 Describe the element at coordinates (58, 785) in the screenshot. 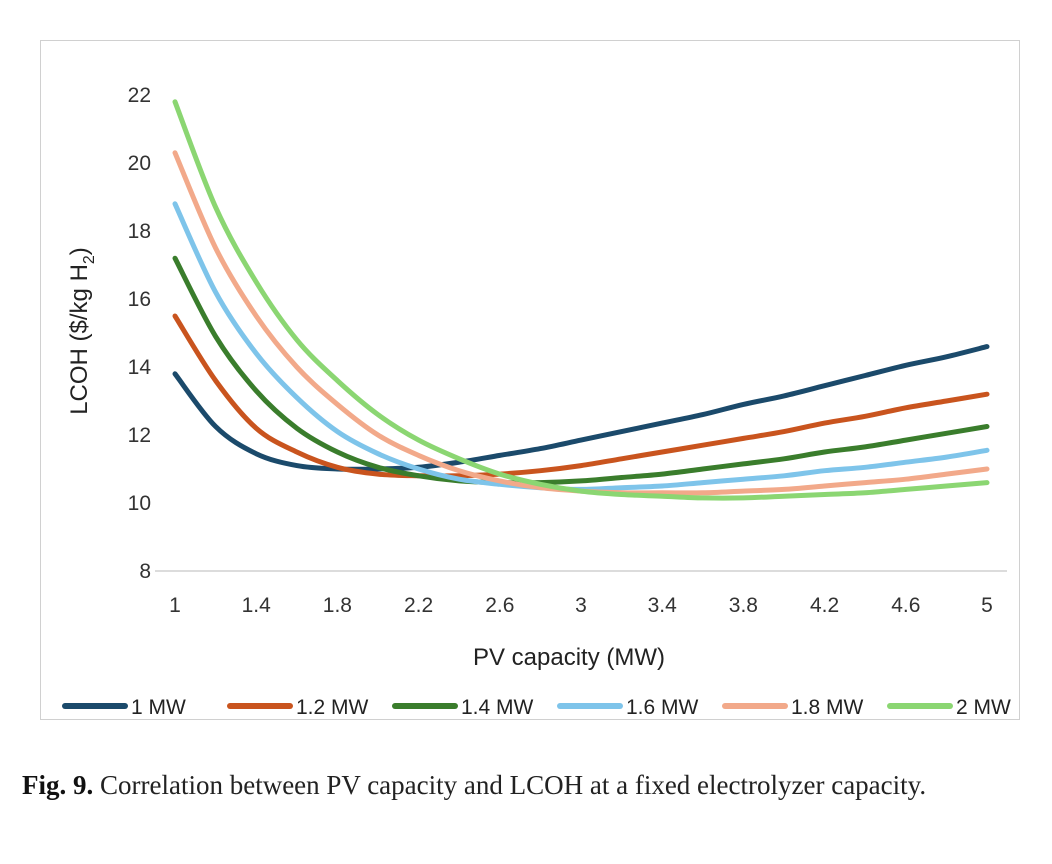

I see `figure-label: Fig. 9.` at that location.